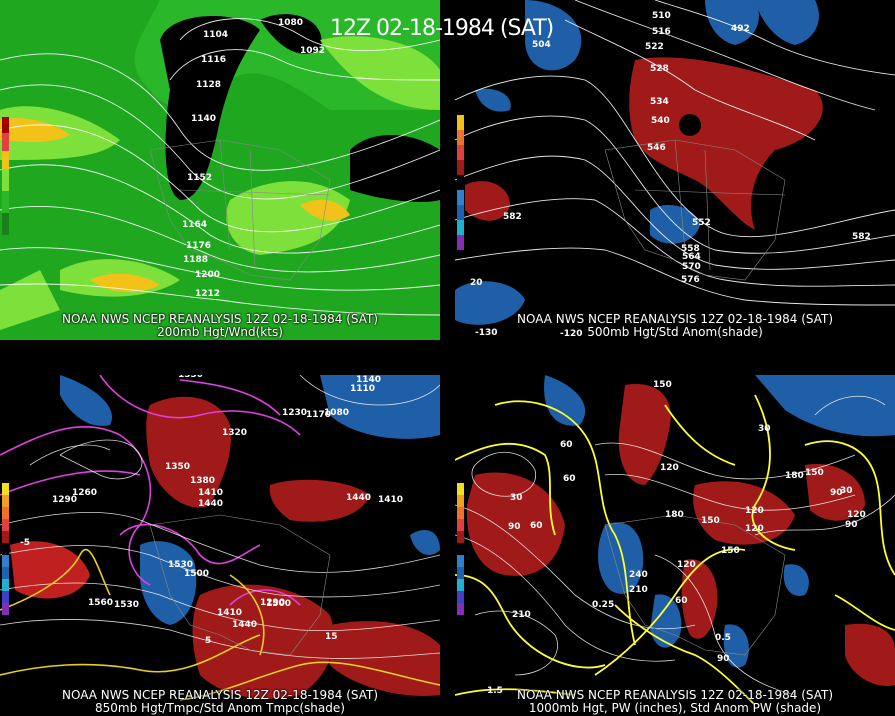 The width and height of the screenshot is (895, 716). Describe the element at coordinates (202, 481) in the screenshot. I see `contour-label: 1380` at that location.